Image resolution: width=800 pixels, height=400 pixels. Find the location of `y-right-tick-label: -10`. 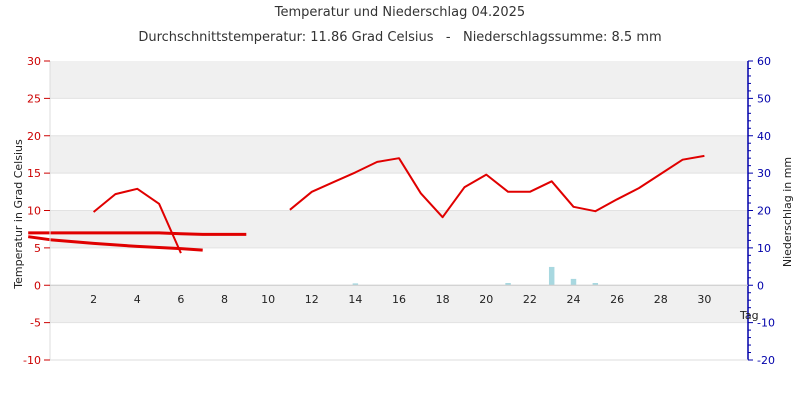

y-right-tick-label: -10 is located at coordinates (766, 323).